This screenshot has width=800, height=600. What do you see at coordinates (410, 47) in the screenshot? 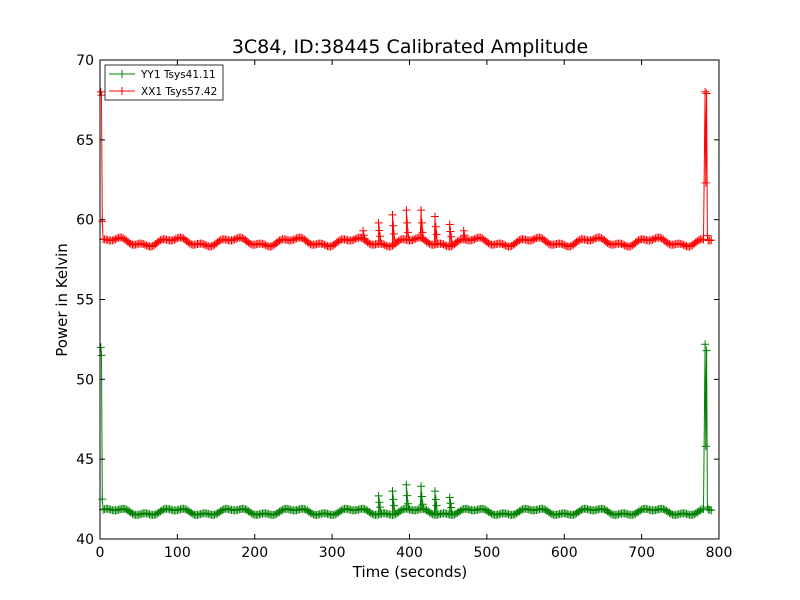
I see `chart-title: 3C84, ID:38445 Calibrated Amplitude` at bounding box center [410, 47].